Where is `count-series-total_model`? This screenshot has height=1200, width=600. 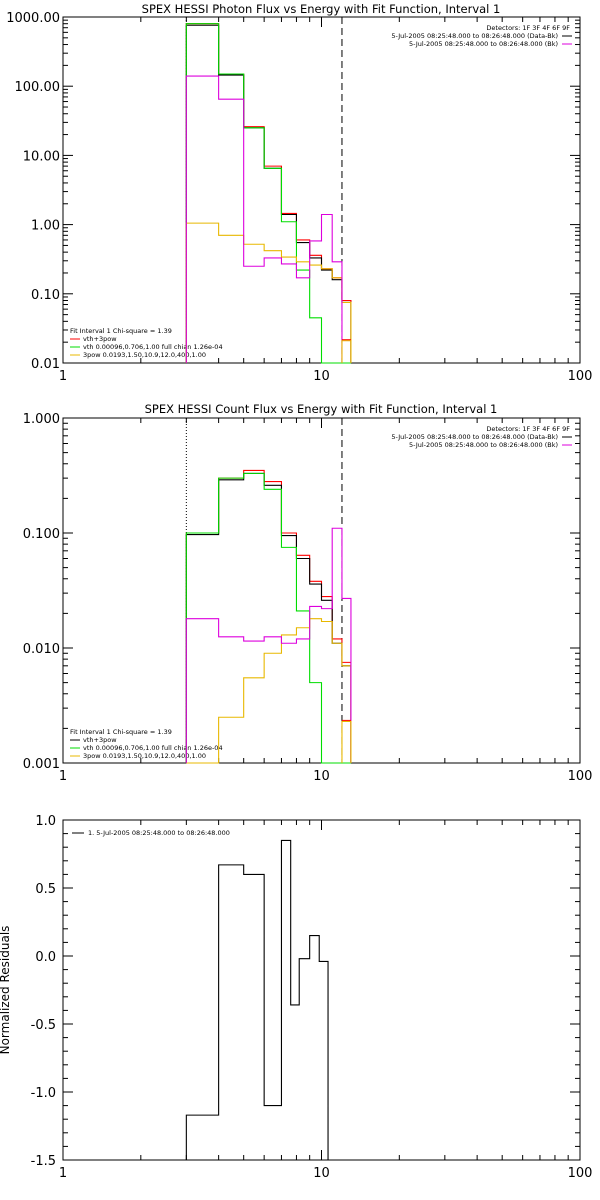 count-series-total_model is located at coordinates (268, 616).